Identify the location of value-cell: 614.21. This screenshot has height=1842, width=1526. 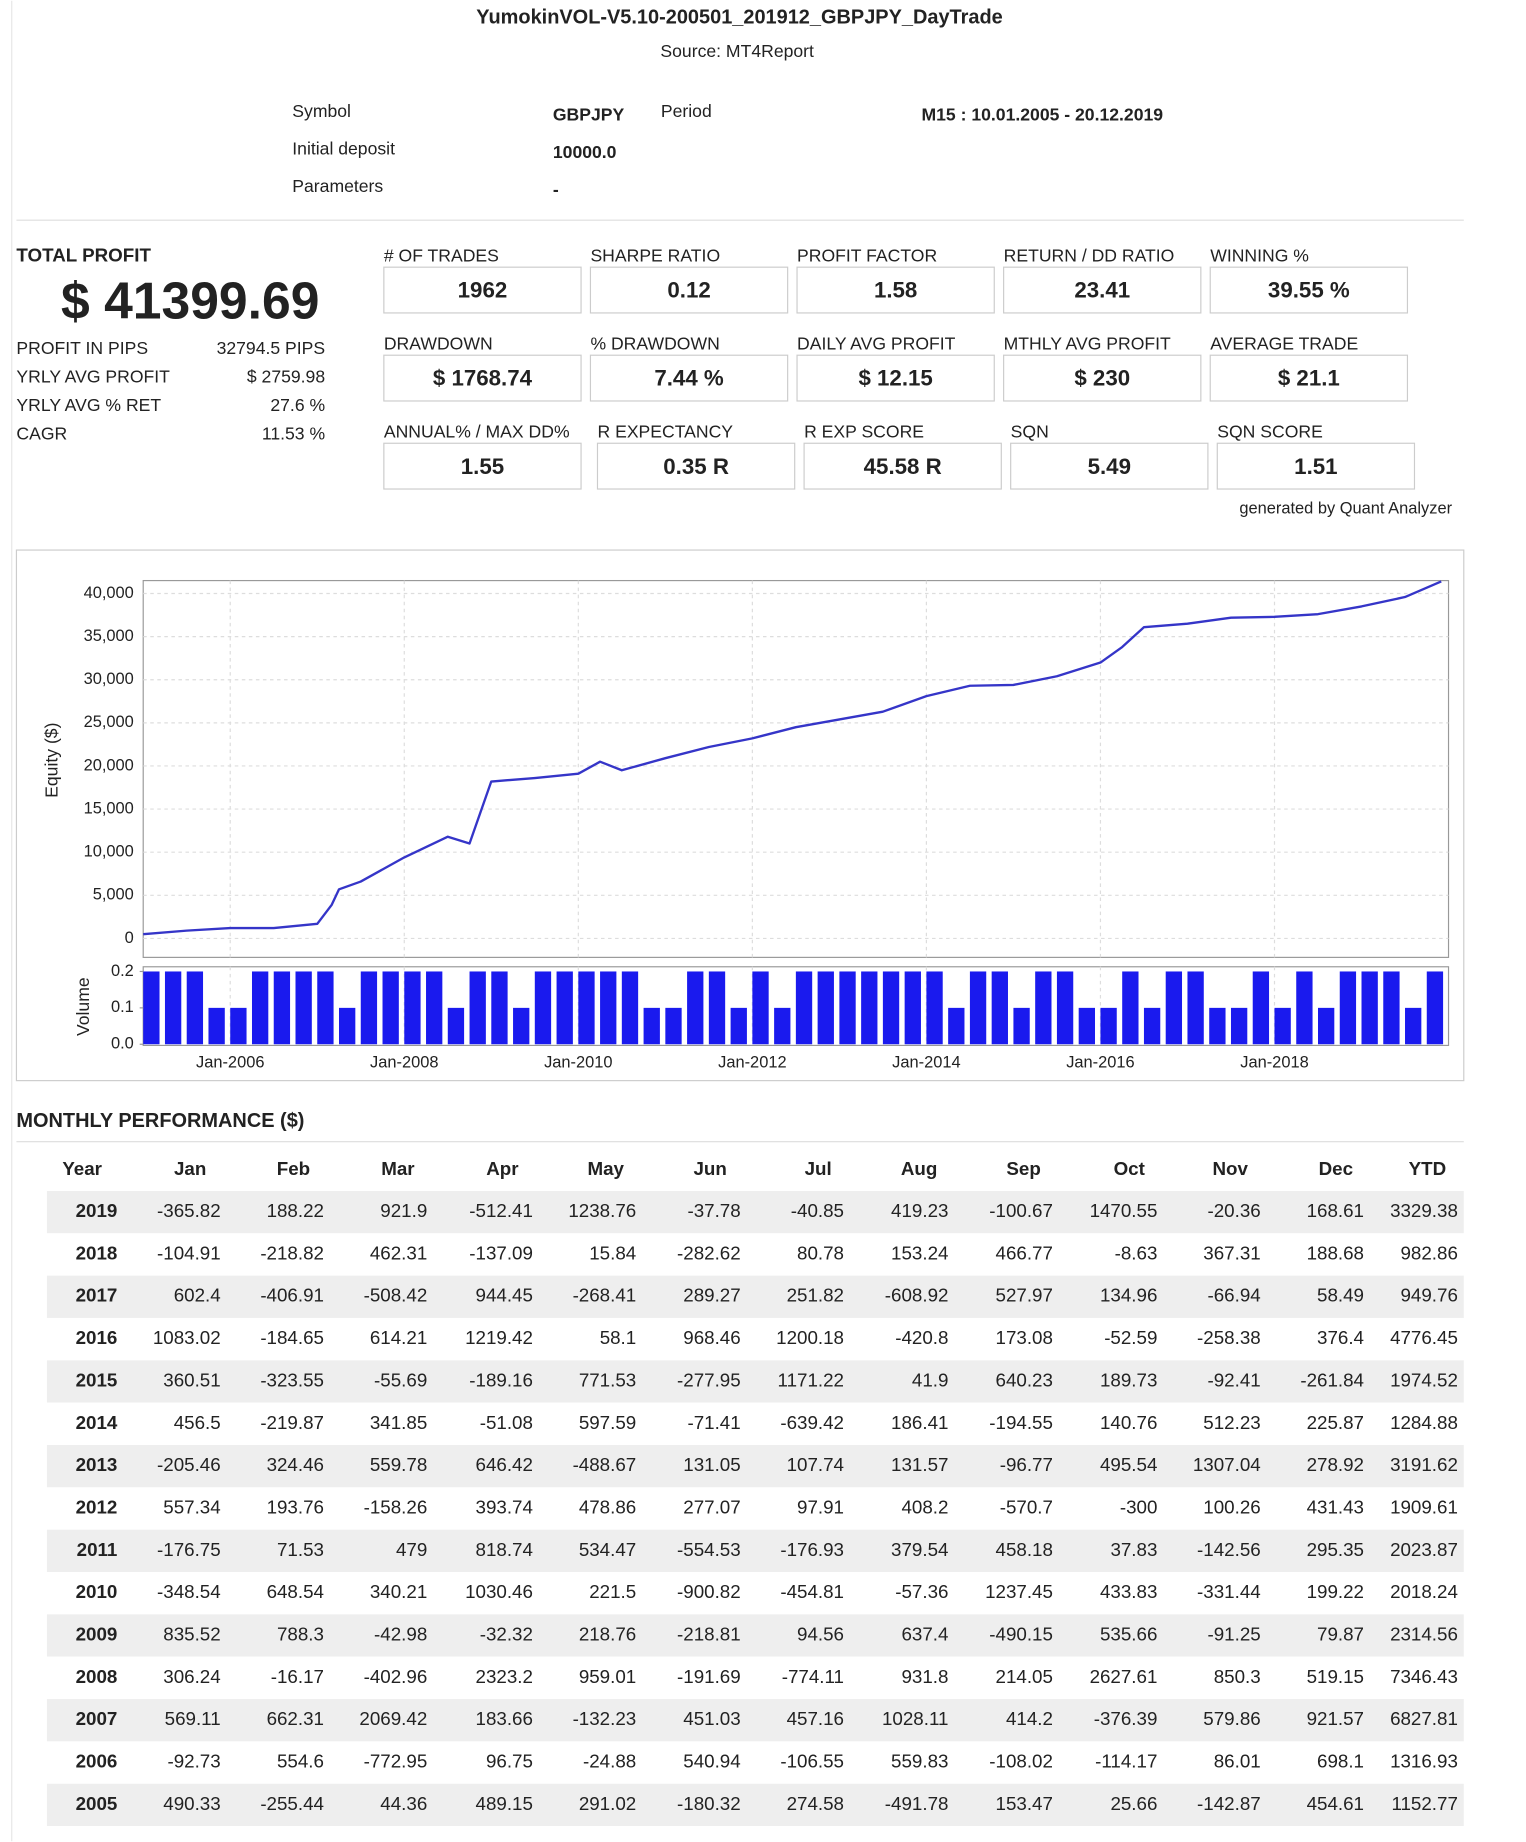
(398, 1337).